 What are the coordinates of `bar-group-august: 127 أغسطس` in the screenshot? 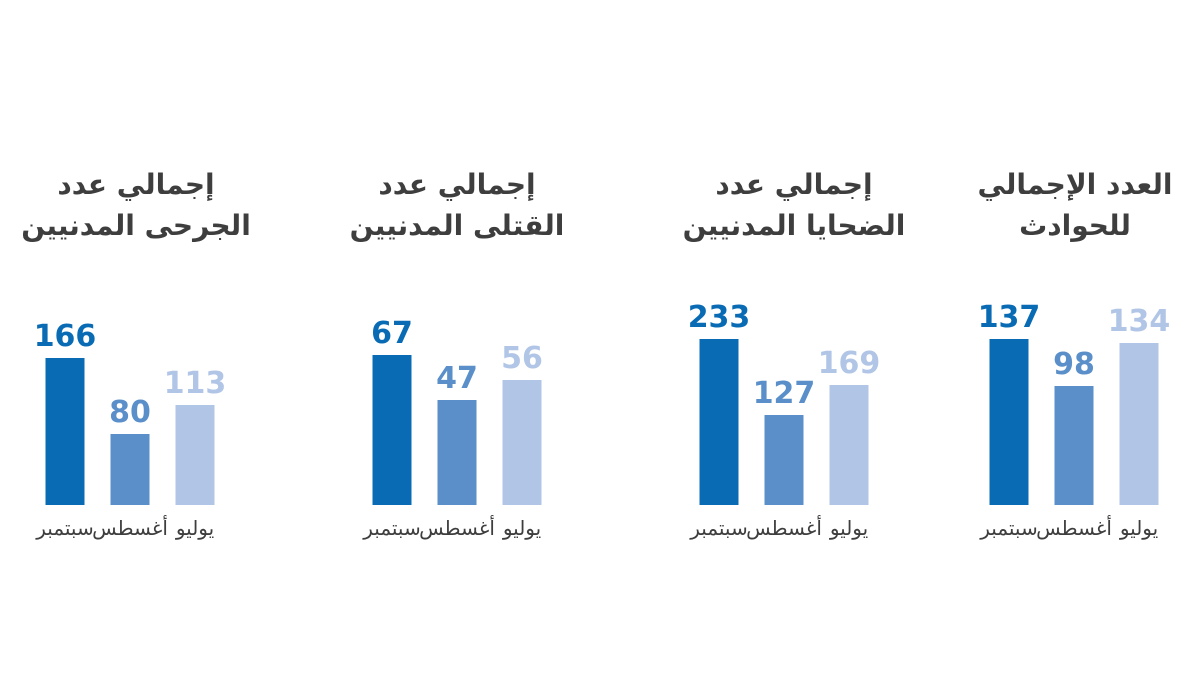 It's located at (784, 460).